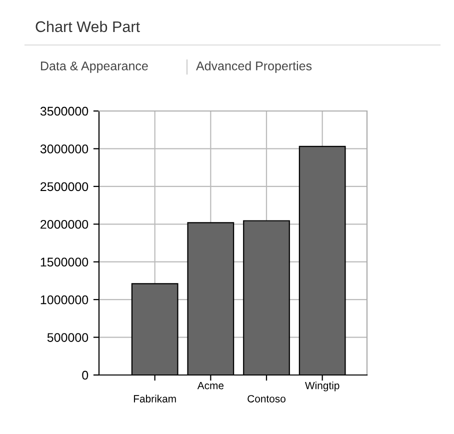  What do you see at coordinates (267, 398) in the screenshot?
I see `x-tick-label: Contoso` at bounding box center [267, 398].